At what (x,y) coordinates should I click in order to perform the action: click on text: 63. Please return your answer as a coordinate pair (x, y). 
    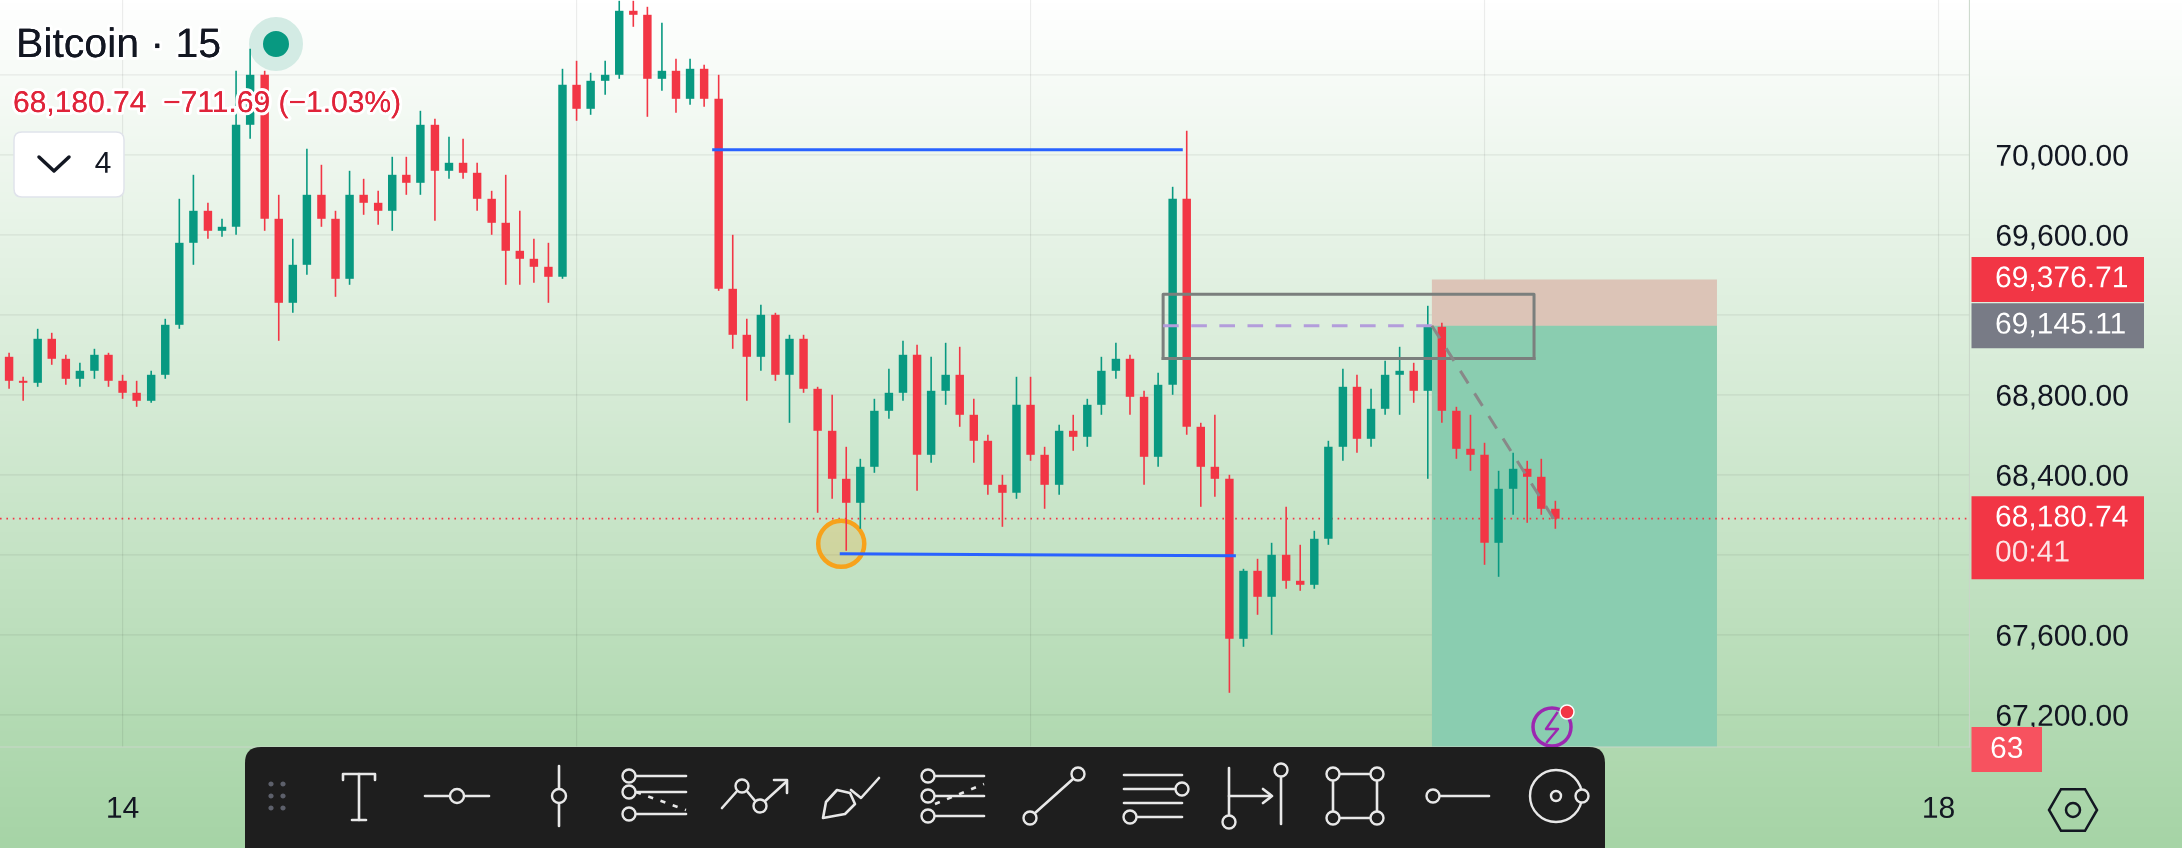
    Looking at the image, I should click on (2007, 747).